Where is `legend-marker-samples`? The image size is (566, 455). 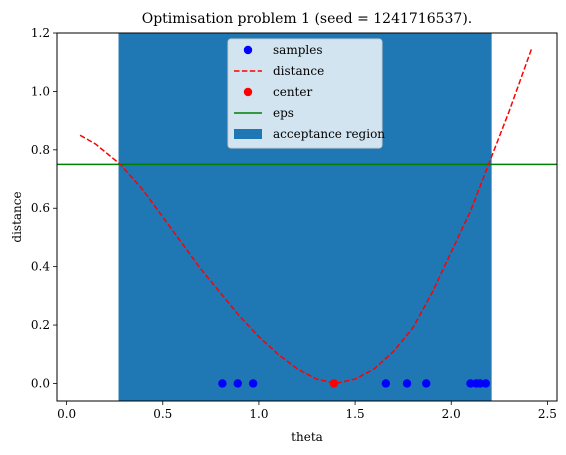
legend-marker-samples is located at coordinates (248, 50).